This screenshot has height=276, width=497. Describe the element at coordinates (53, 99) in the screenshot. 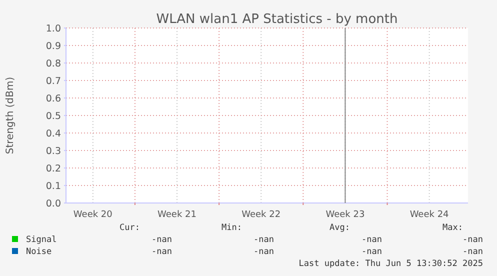

I see `y-tick-label: 0.6` at that location.